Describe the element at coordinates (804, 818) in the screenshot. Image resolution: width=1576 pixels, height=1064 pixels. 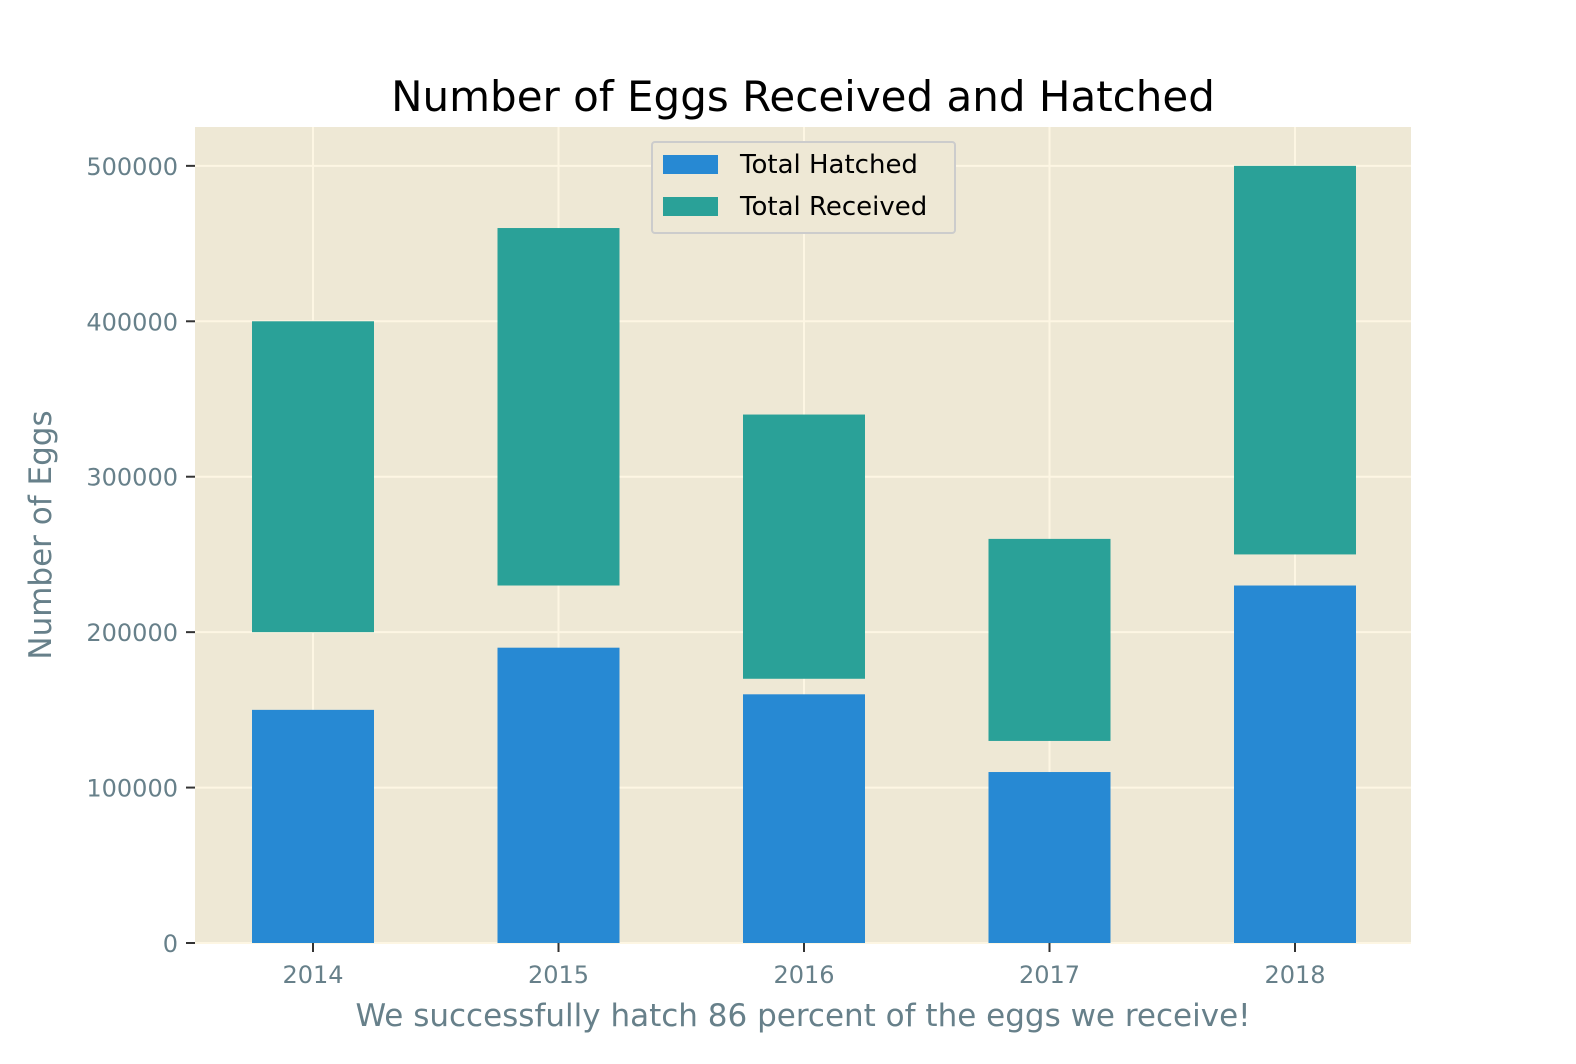
I see `bar-total-hatched-2016` at that location.